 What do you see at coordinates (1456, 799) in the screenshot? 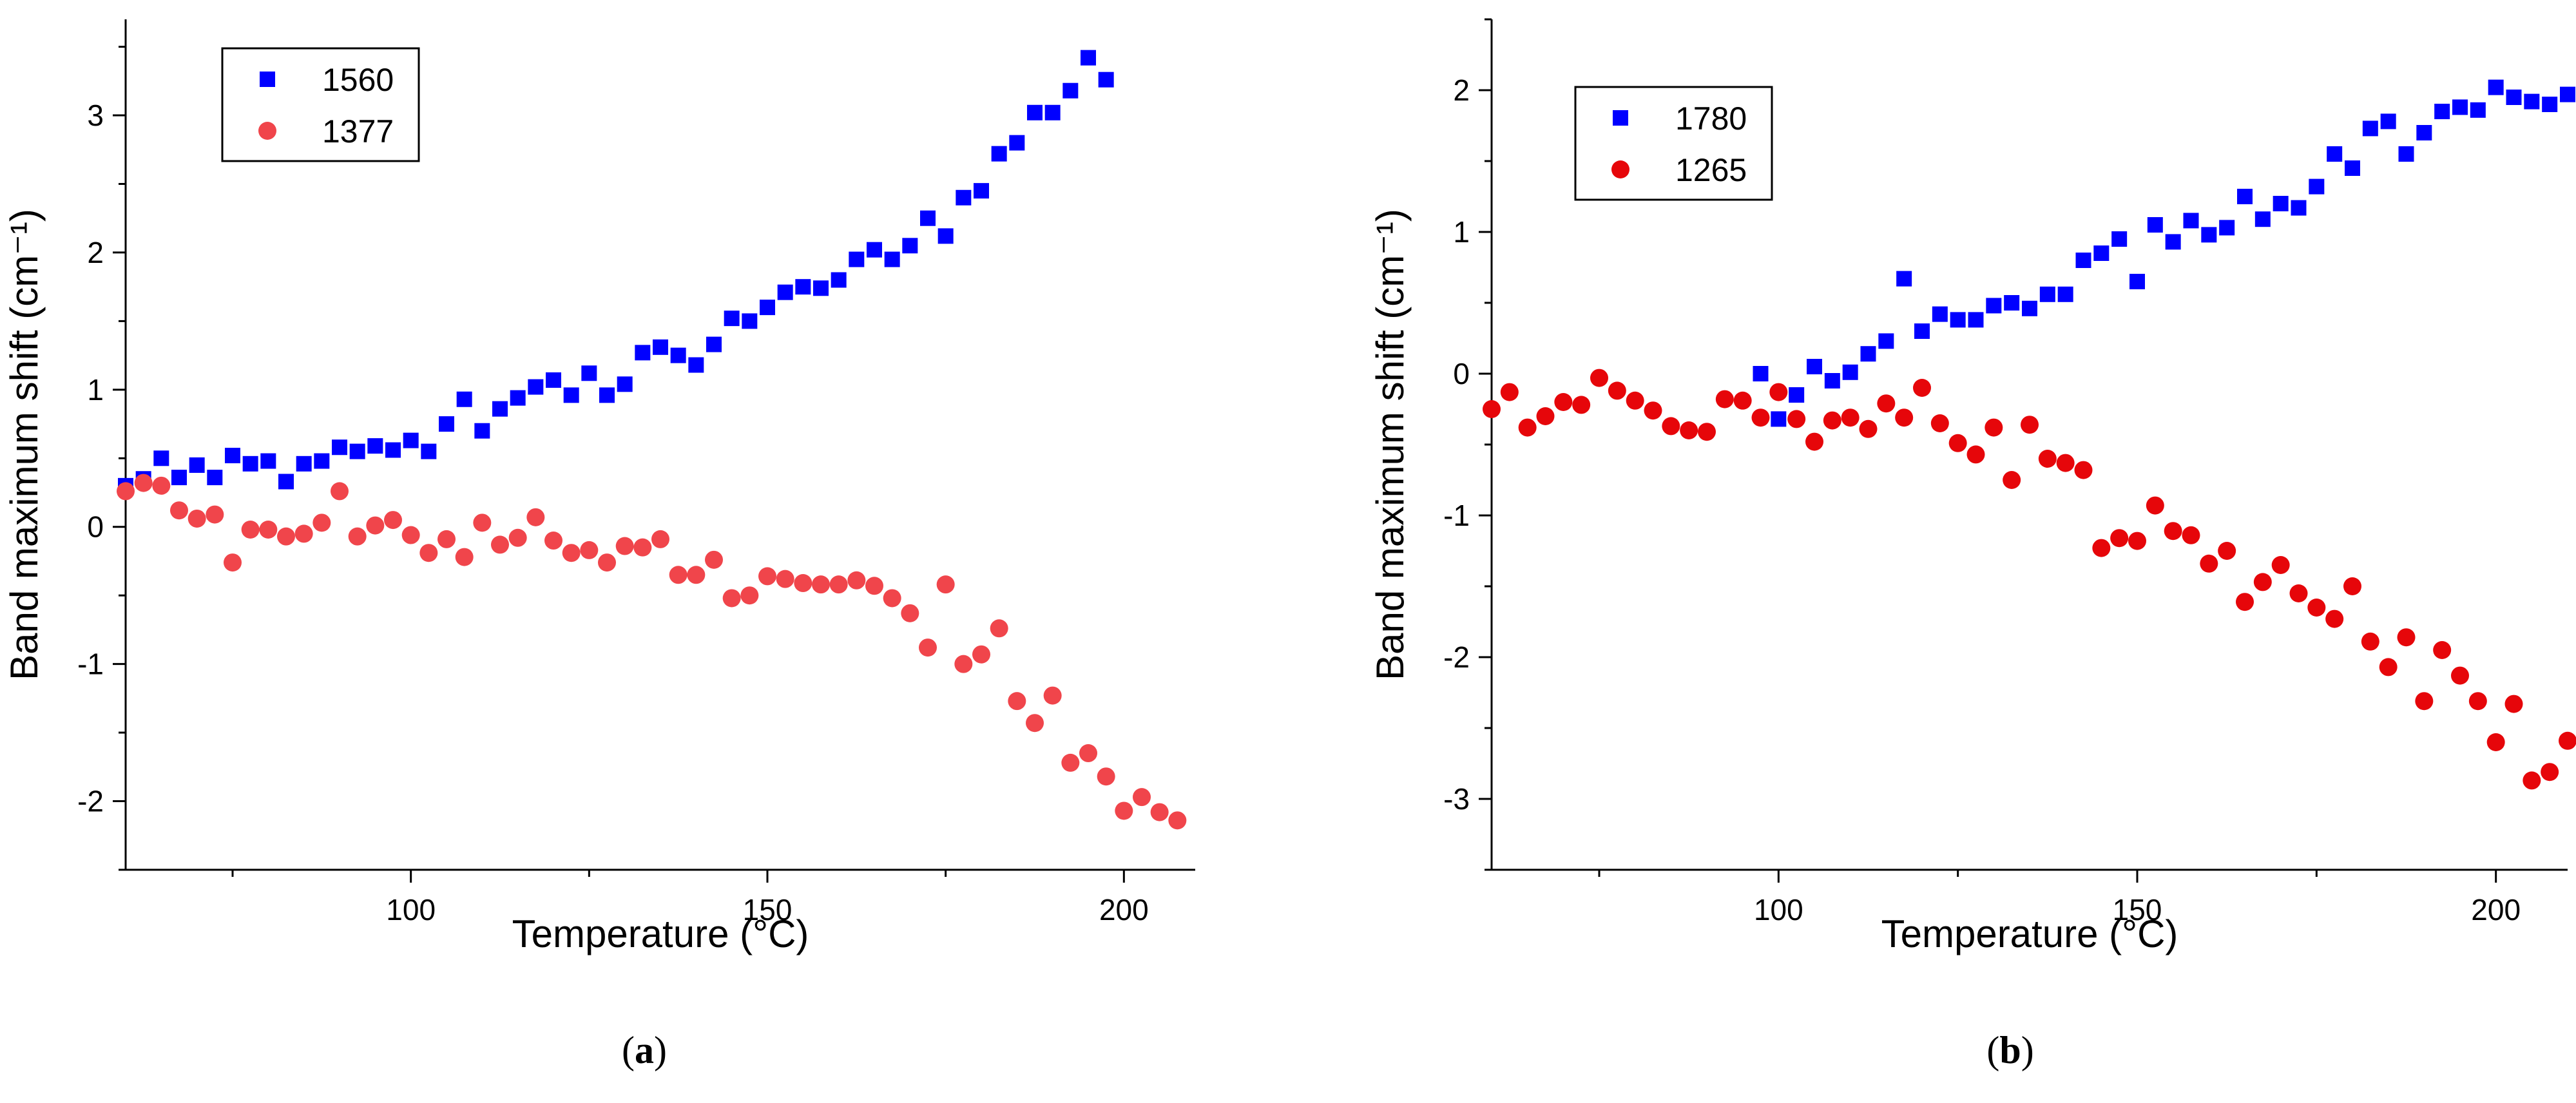
I see `panel-b-y-tick-label: -3` at bounding box center [1456, 799].